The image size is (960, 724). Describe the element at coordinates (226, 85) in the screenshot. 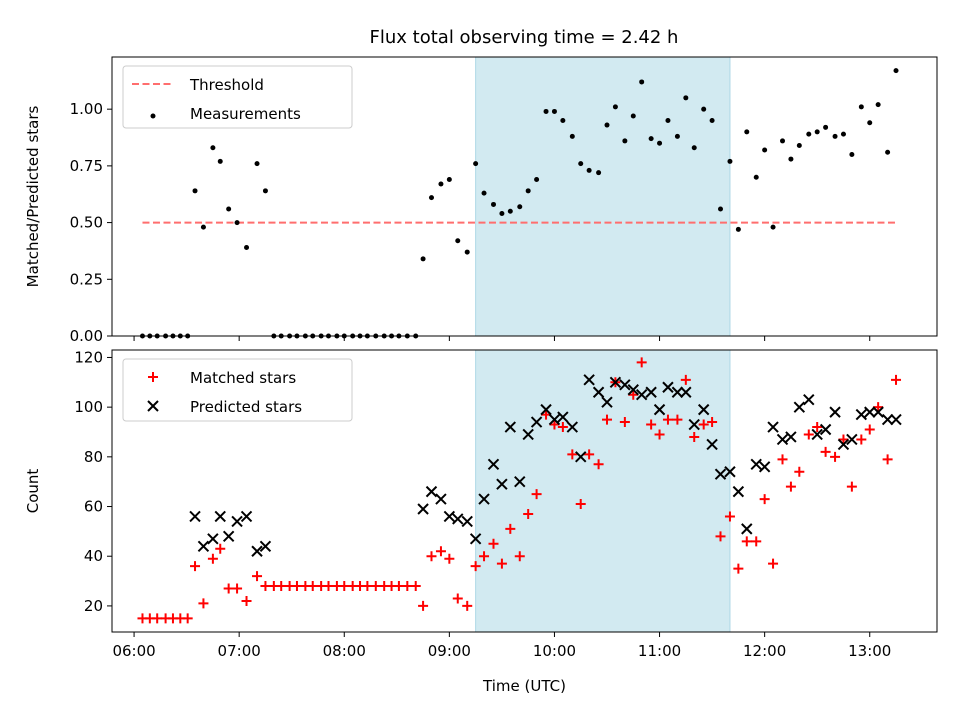

I see `legend-label: Threshold` at that location.